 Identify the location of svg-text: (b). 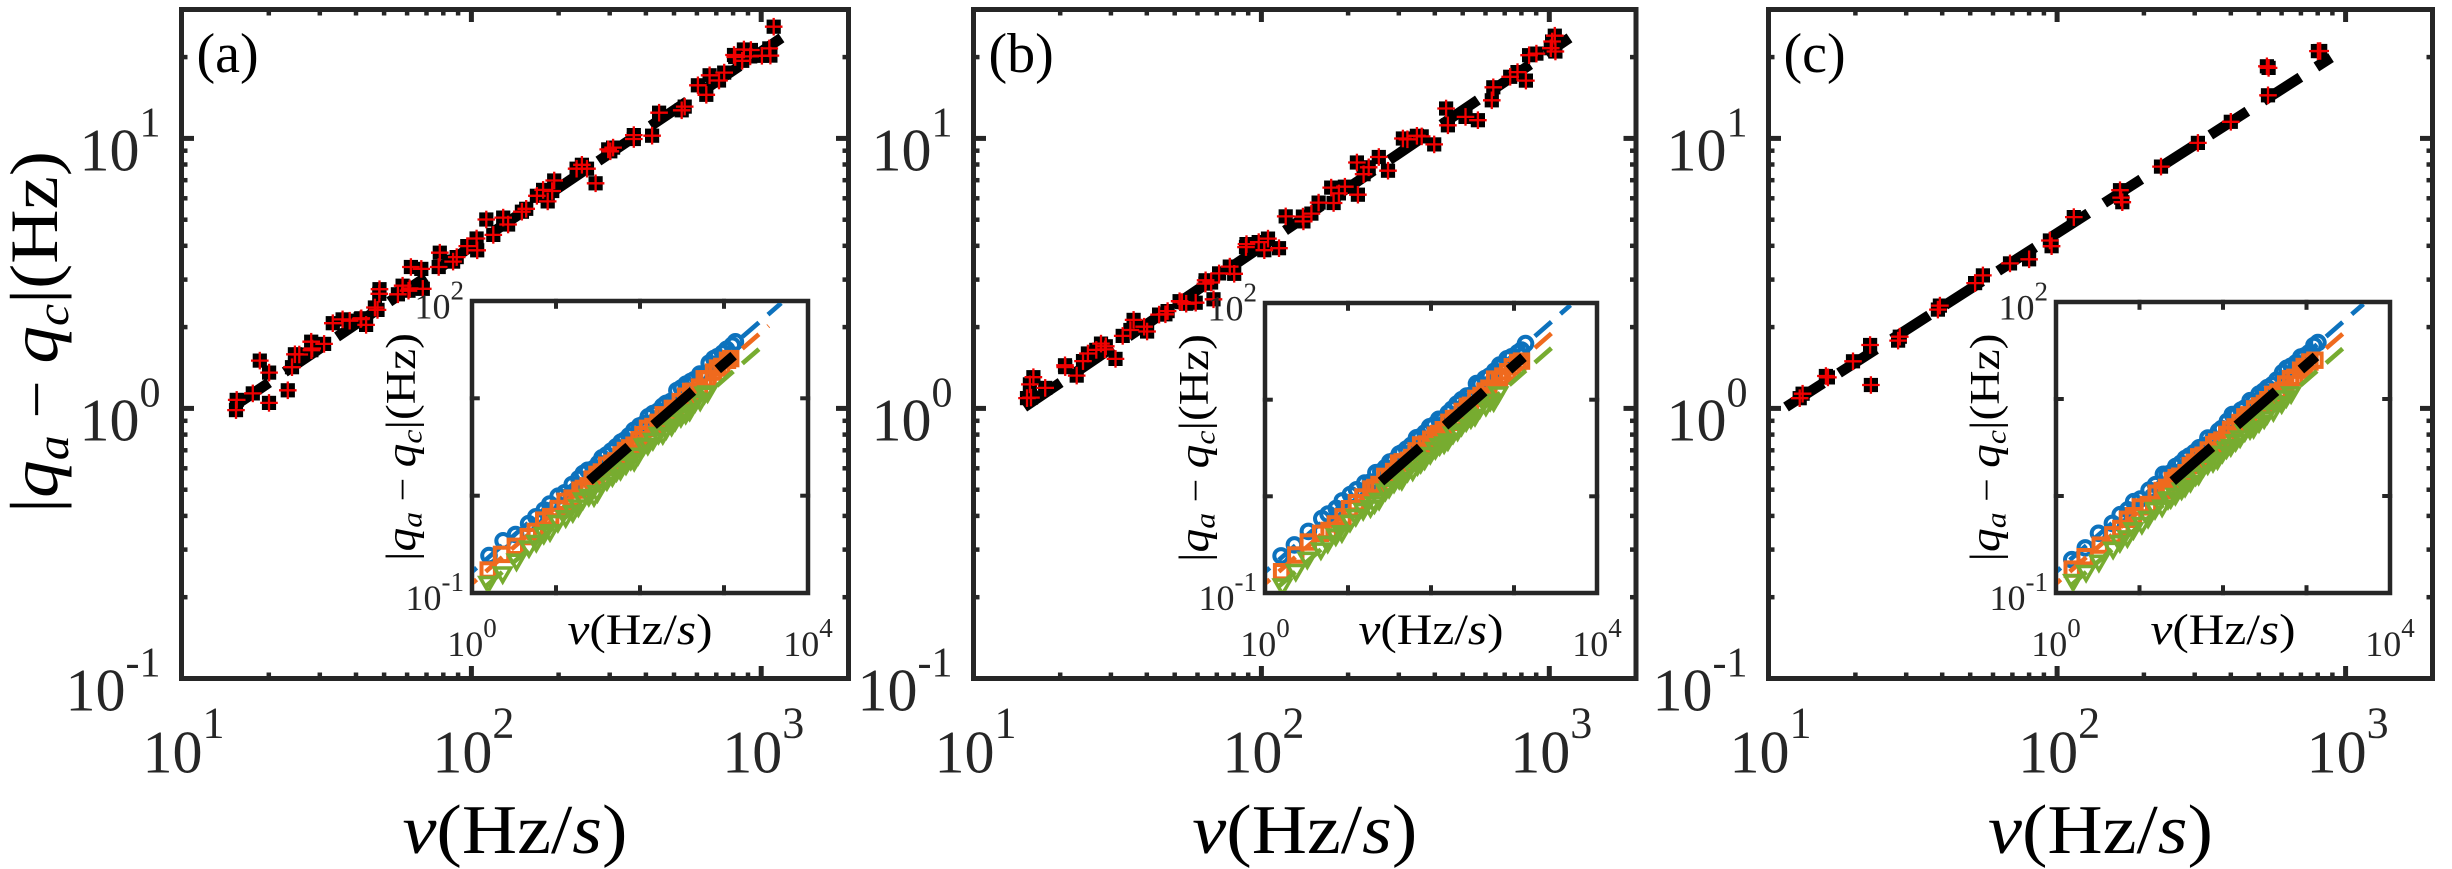
(1021, 54).